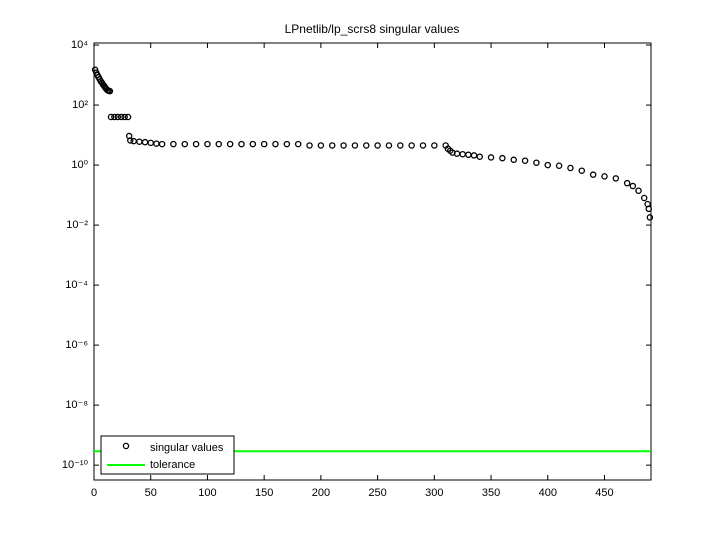 This screenshot has width=720, height=540. What do you see at coordinates (79, 165) in the screenshot?
I see `y-tick-label: 10⁰` at bounding box center [79, 165].